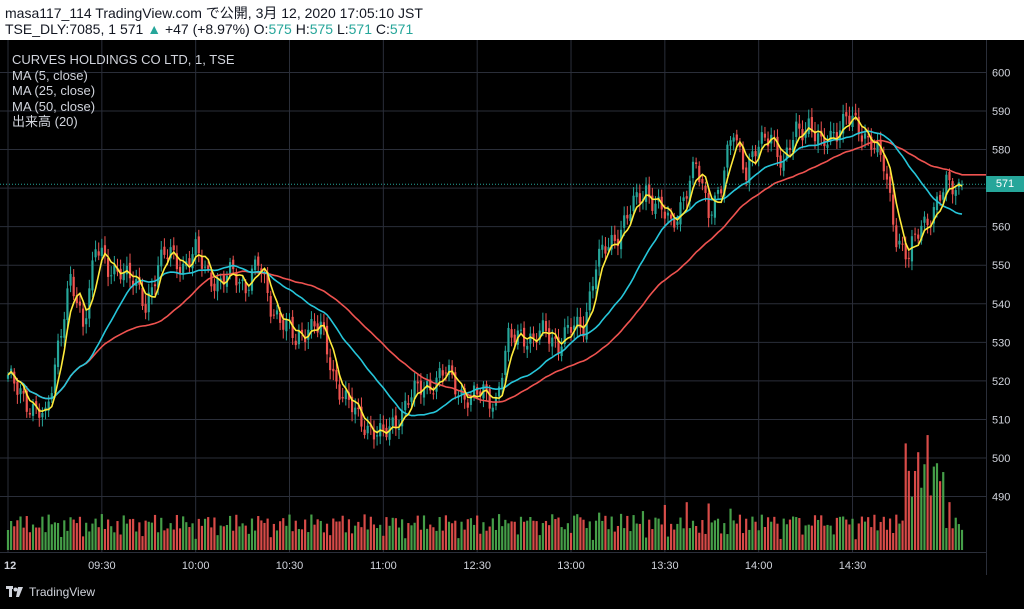 The width and height of the screenshot is (1024, 609). Describe the element at coordinates (1001, 151) in the screenshot. I see `price-tick-580: 580` at that location.